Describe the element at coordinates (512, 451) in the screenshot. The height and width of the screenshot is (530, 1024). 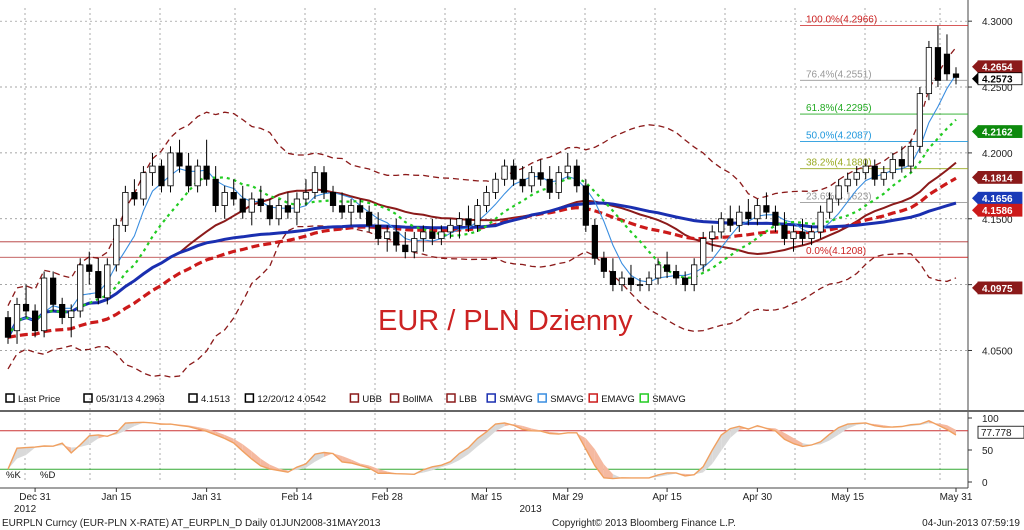
I see `oscillator-panel: 0 50 100 77.778 %K %D` at that location.